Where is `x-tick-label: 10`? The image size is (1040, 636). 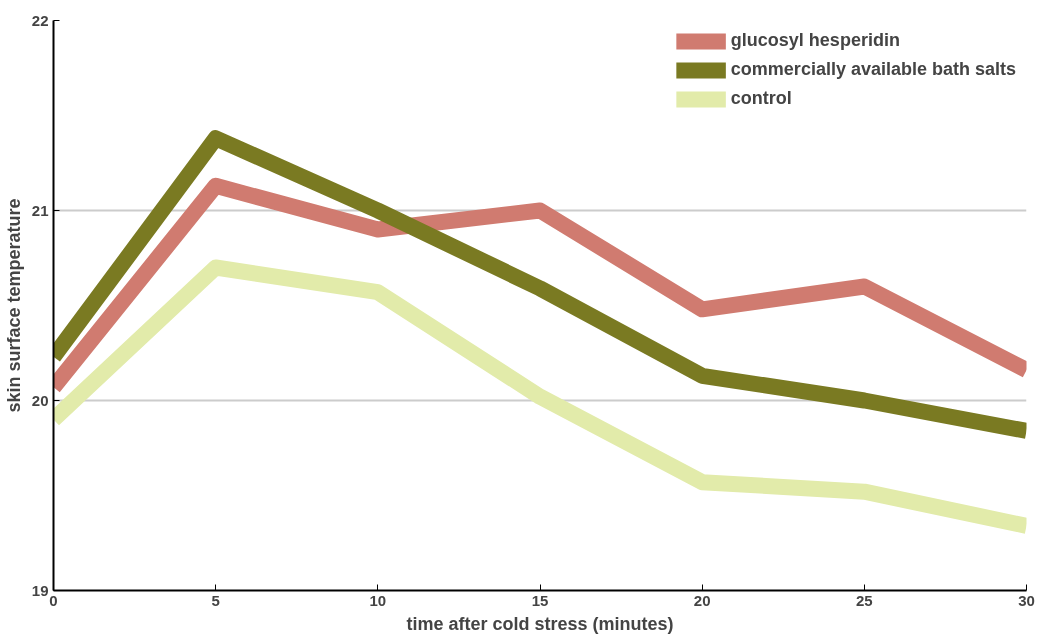 x-tick-label: 10 is located at coordinates (378, 600).